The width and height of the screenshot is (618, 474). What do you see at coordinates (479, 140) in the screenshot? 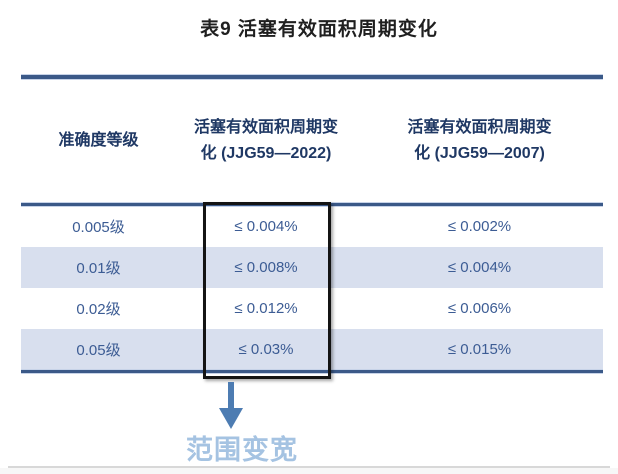
I see `header-jjg59-2007: 活塞有效面积周期变 化 (JJG59—2007)` at bounding box center [479, 140].